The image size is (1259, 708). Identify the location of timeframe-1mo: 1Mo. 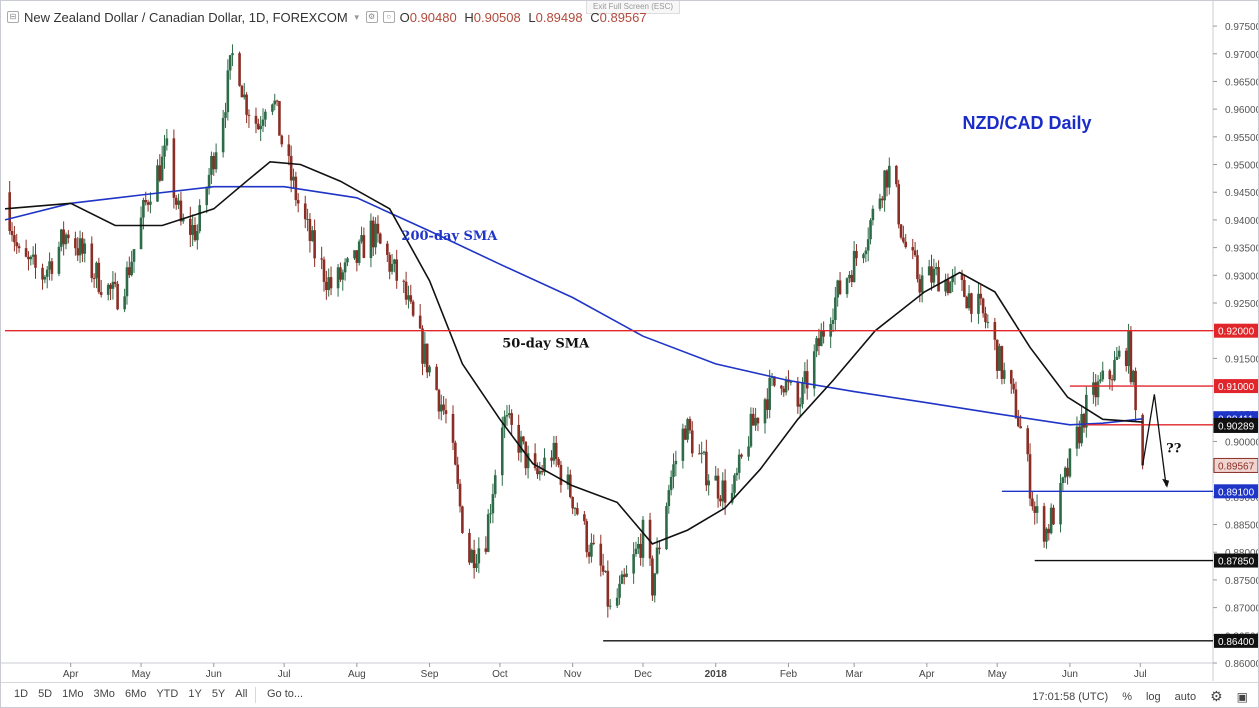
(73, 694).